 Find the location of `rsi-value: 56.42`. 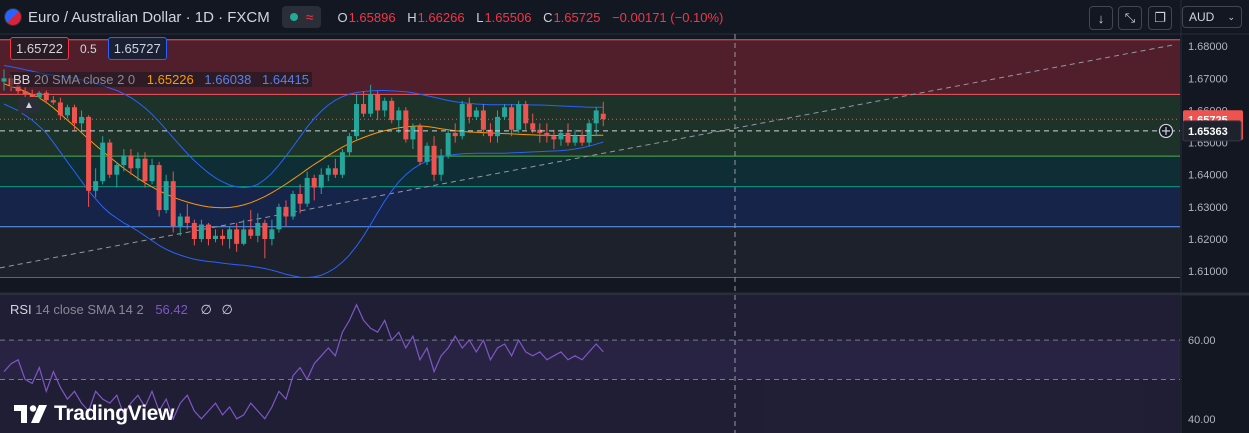

rsi-value: 56.42 is located at coordinates (171, 309).